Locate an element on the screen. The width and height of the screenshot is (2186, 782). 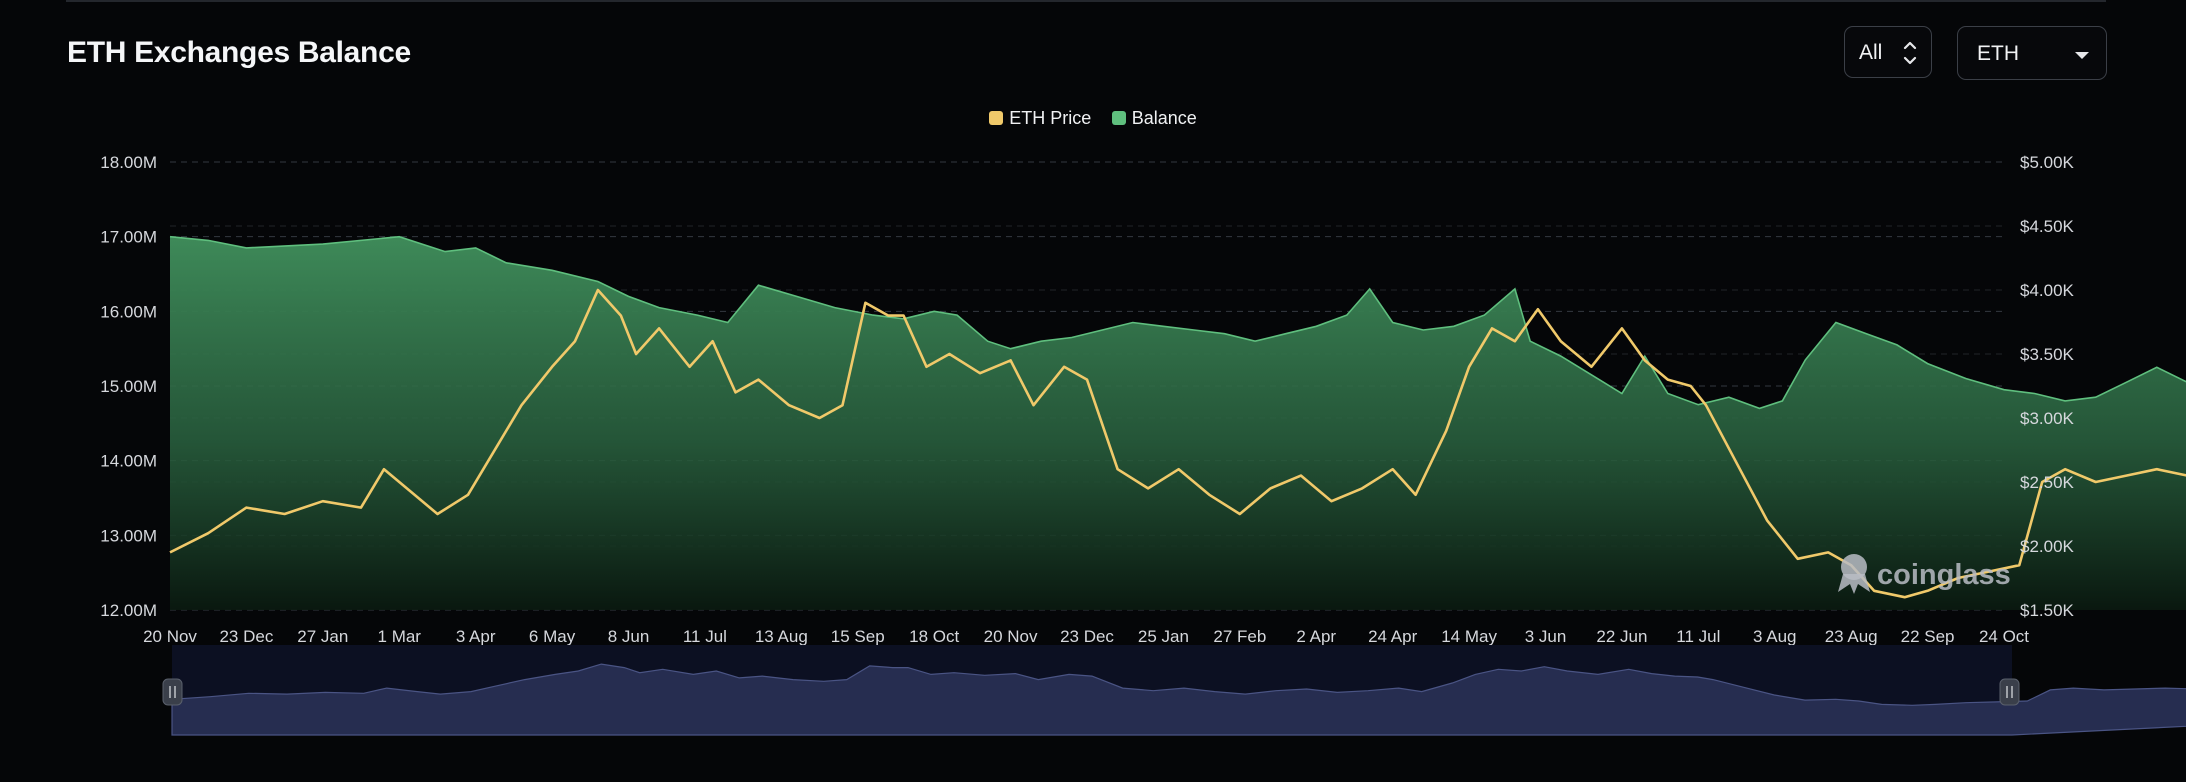
balance-swatch is located at coordinates (1118, 118).